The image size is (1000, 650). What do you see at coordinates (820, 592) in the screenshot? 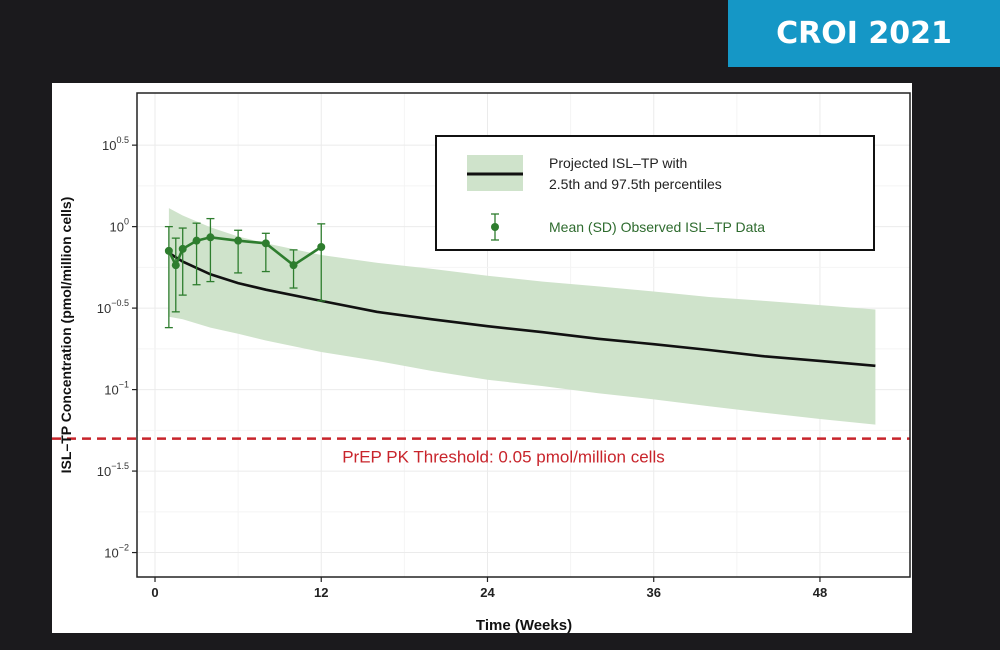
I see `x-tick-label: 48` at bounding box center [820, 592].